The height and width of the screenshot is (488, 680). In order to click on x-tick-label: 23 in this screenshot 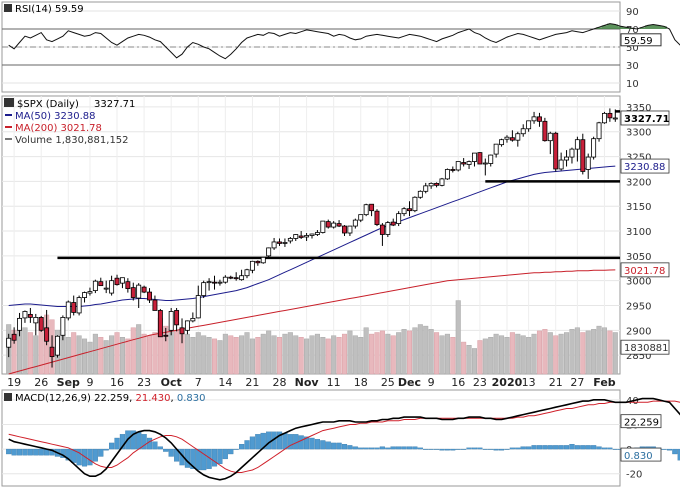, I will do `click(480, 382)`.